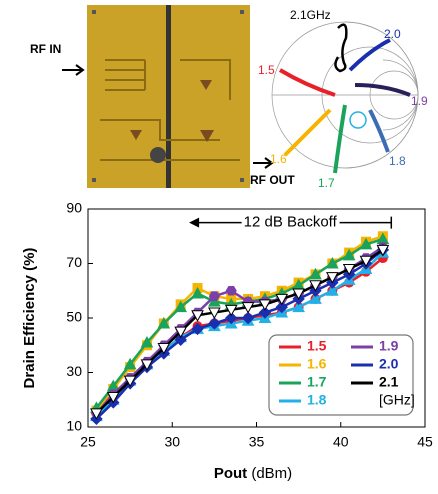  What do you see at coordinates (172, 442) in the screenshot?
I see `x-tick-label: 30` at bounding box center [172, 442].